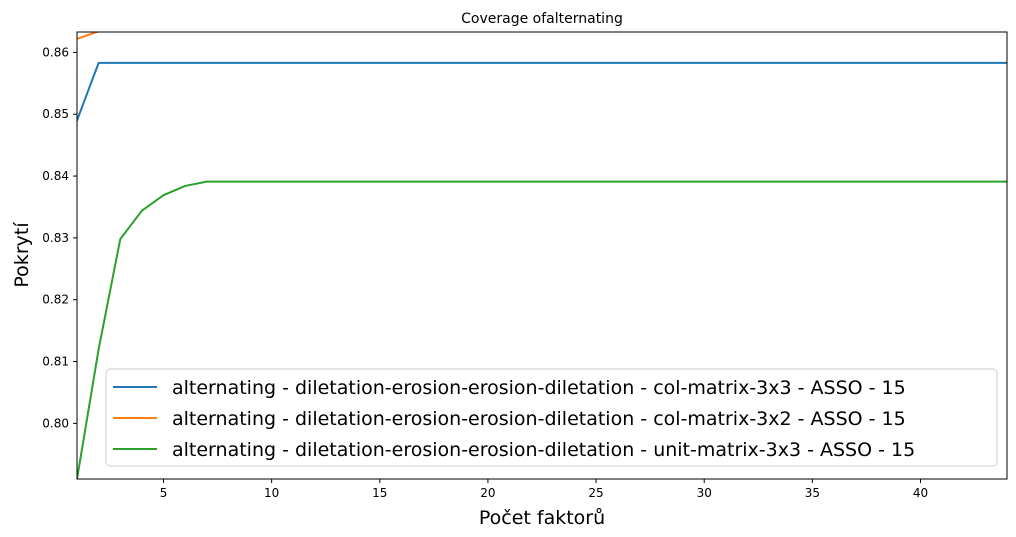 The image size is (1016, 537). I want to click on y-tick-label: 0.85, so click(55, 114).